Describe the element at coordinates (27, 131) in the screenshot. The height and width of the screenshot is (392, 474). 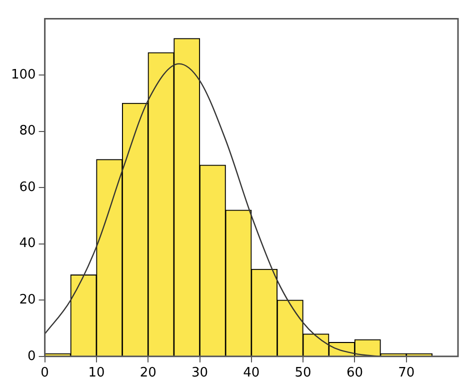
I see `y-tick-label: 80` at that location.